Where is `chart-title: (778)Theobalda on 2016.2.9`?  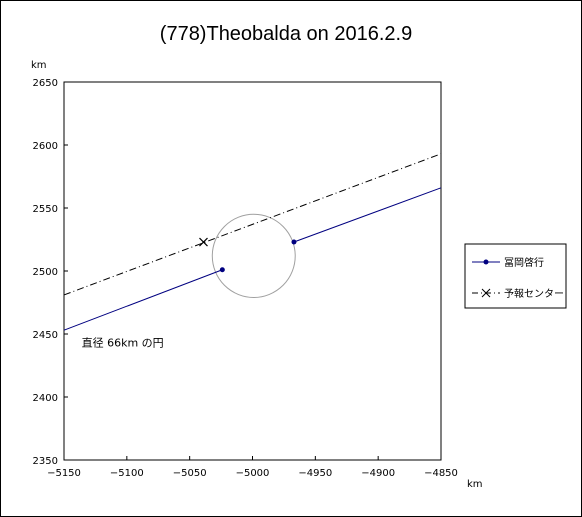
chart-title: (778)Theobalda on 2016.2.9 is located at coordinates (286, 34).